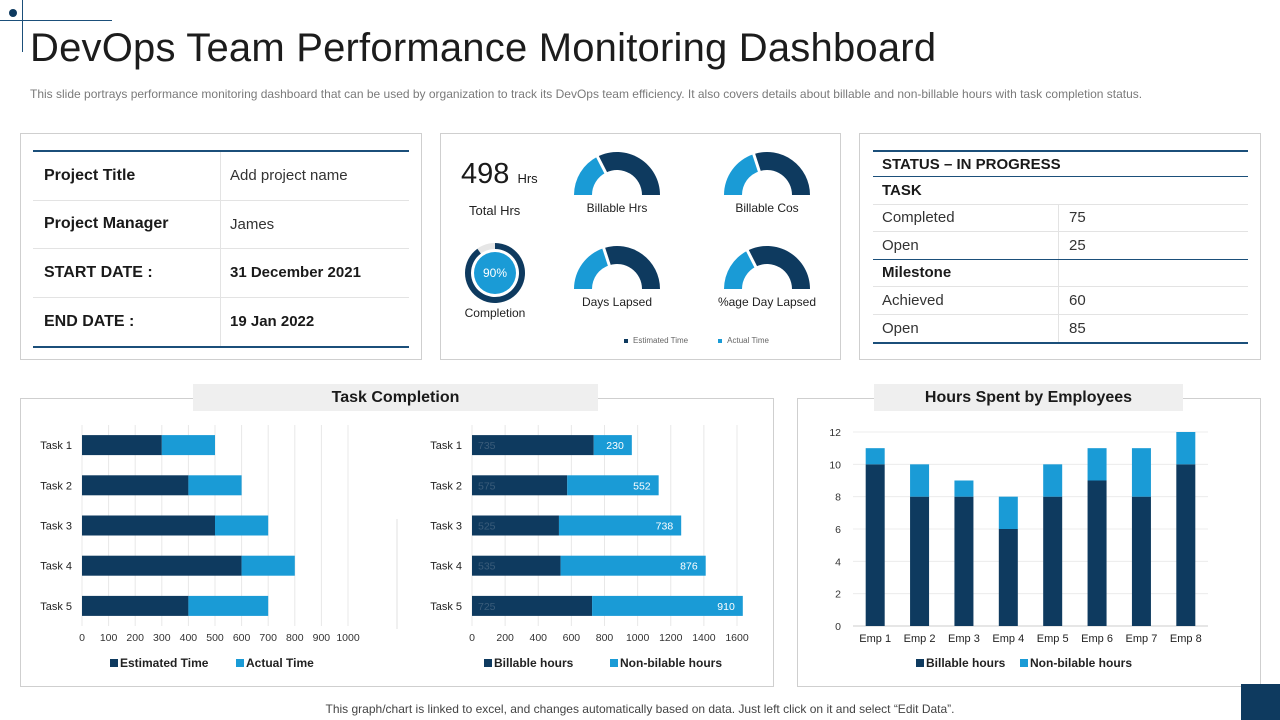 The height and width of the screenshot is (720, 1280). Describe the element at coordinates (726, 607) in the screenshot. I see `data-label: 910` at that location.